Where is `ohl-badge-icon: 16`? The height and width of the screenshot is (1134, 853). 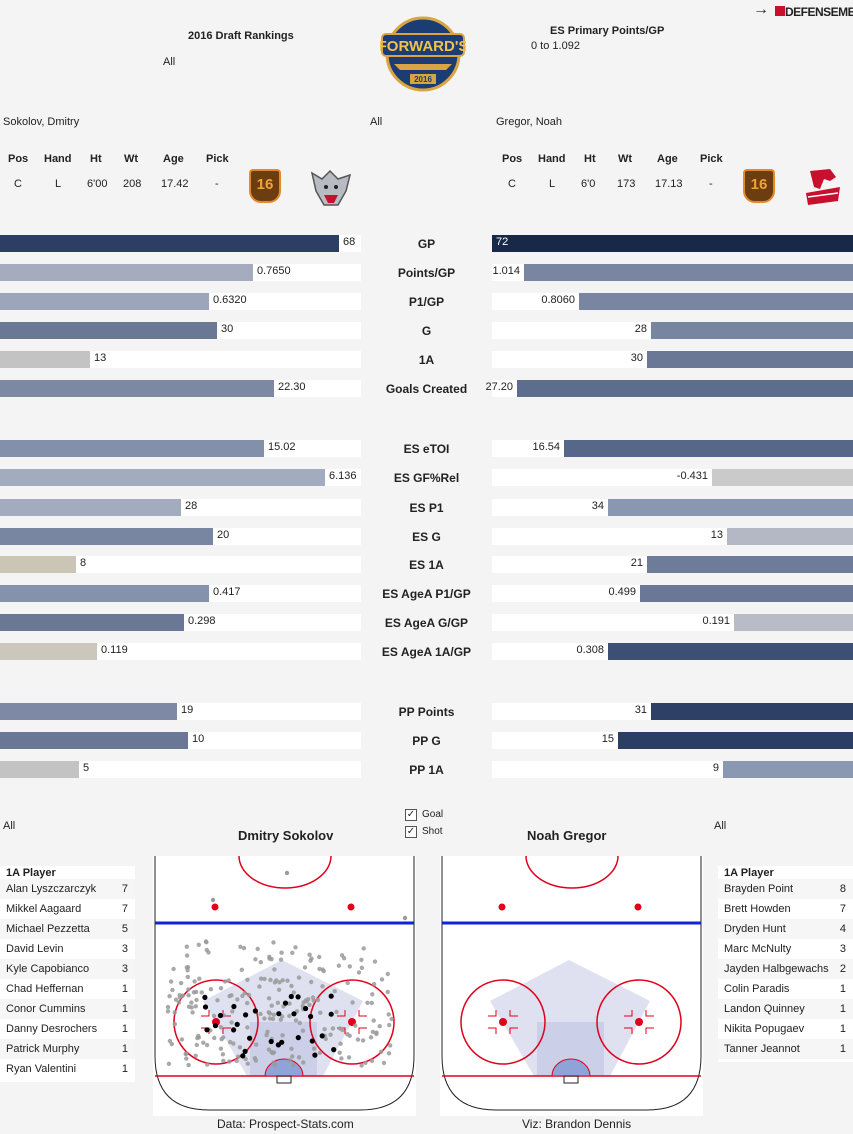 ohl-badge-icon: 16 is located at coordinates (265, 186).